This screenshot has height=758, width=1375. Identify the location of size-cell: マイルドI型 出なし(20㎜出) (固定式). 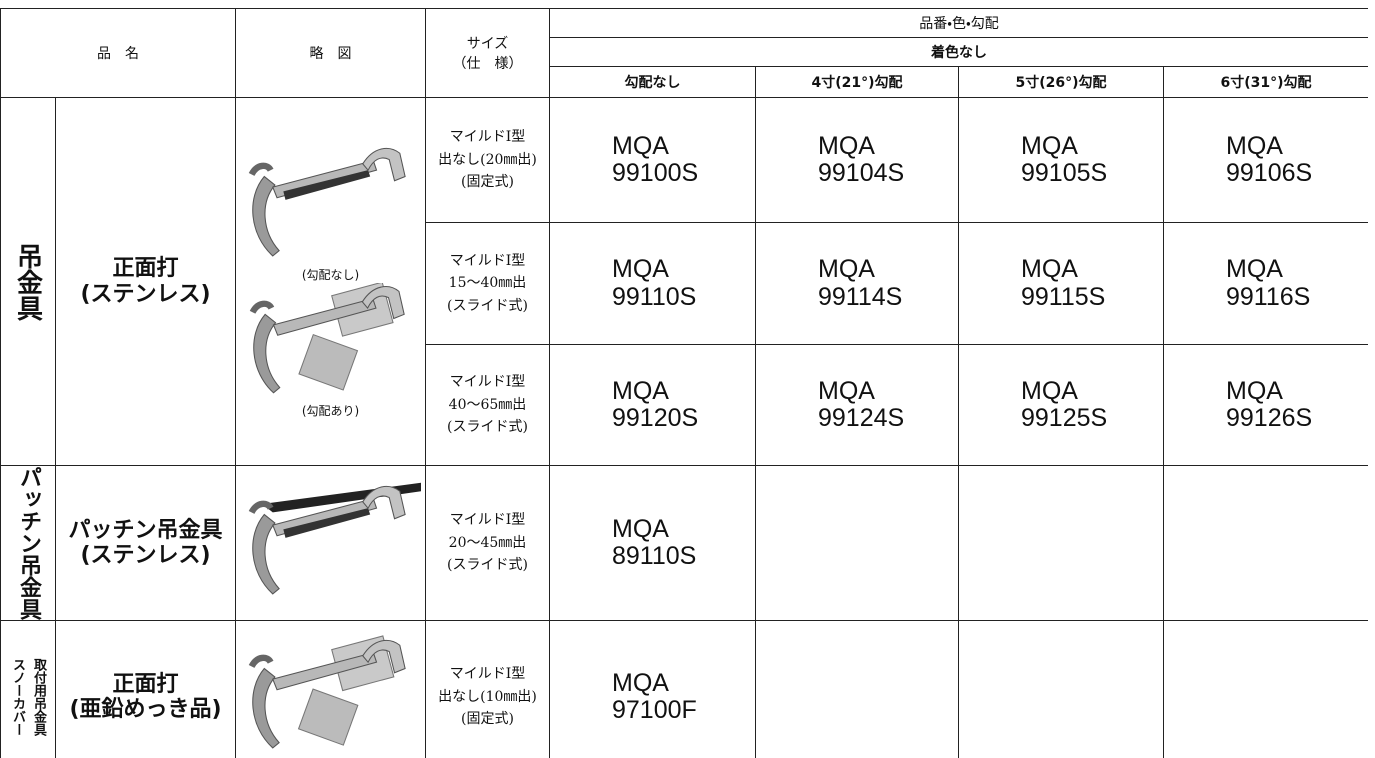
(487, 160).